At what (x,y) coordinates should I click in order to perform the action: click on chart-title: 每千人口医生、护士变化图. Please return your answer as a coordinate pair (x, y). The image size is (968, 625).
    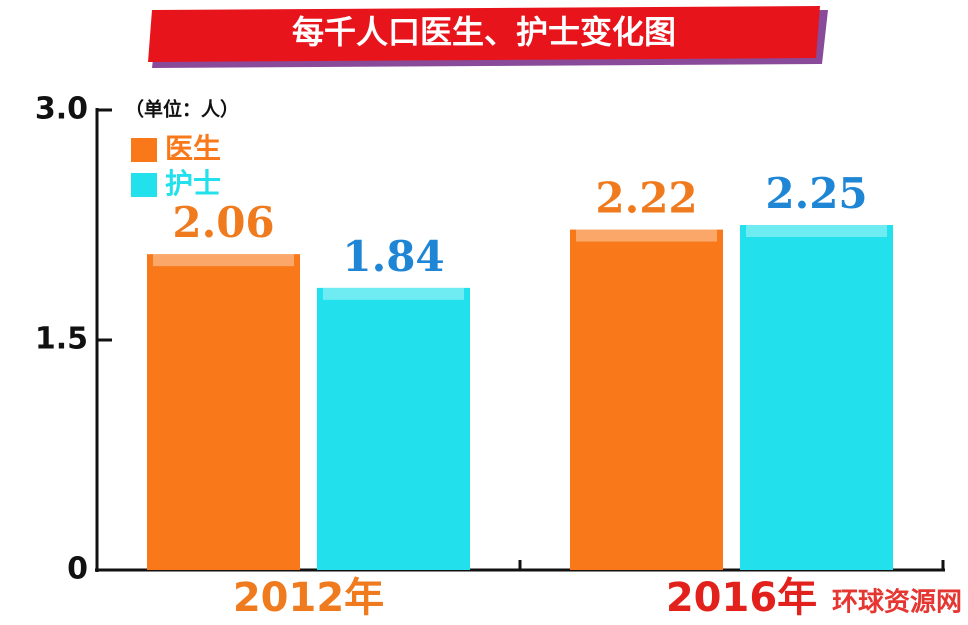
    Looking at the image, I should click on (484, 32).